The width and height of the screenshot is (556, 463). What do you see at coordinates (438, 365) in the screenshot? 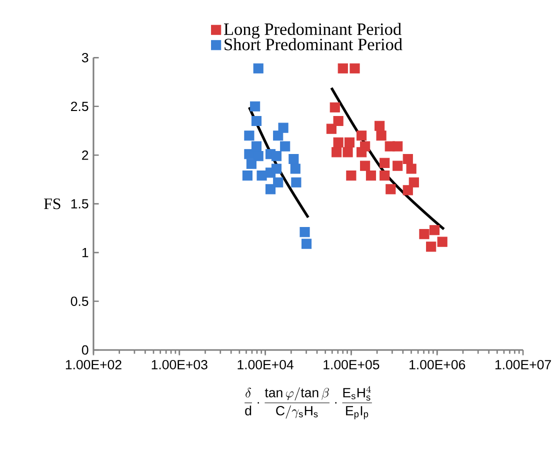
I see `x-tick-label: 1.00E+06` at bounding box center [438, 365].